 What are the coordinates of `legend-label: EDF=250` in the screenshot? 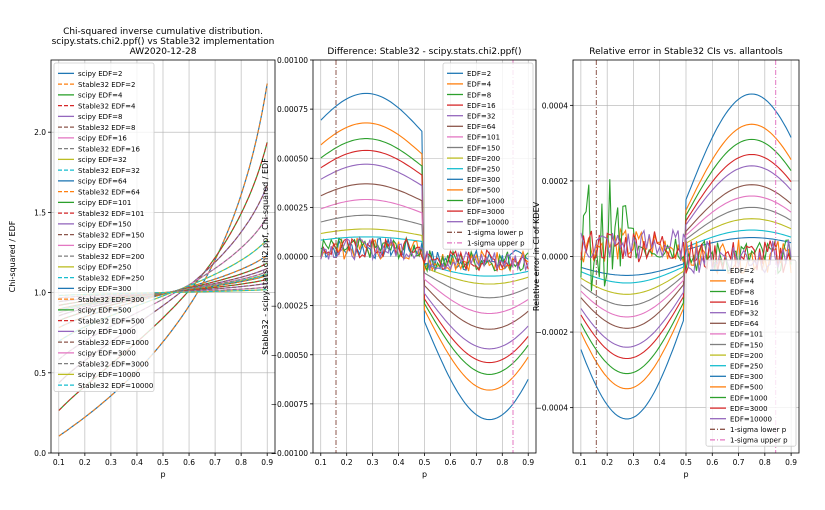 It's located at (746, 367).